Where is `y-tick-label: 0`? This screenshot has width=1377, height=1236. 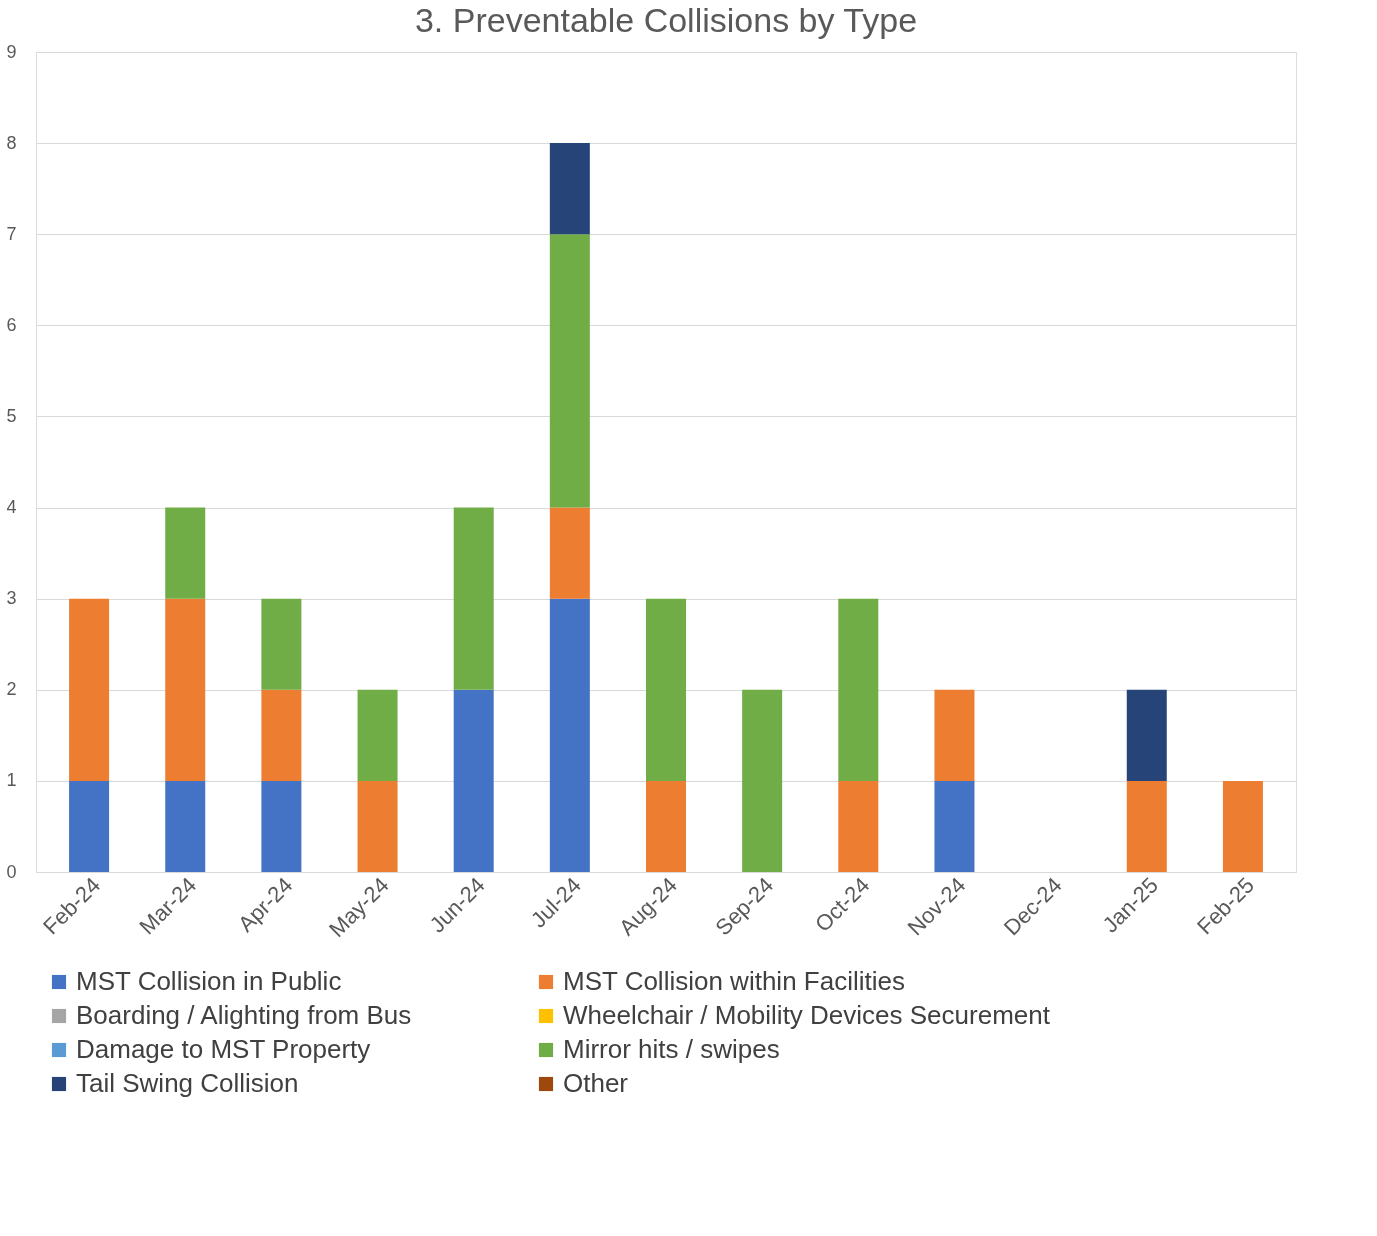
y-tick-label: 0 is located at coordinates (11, 871).